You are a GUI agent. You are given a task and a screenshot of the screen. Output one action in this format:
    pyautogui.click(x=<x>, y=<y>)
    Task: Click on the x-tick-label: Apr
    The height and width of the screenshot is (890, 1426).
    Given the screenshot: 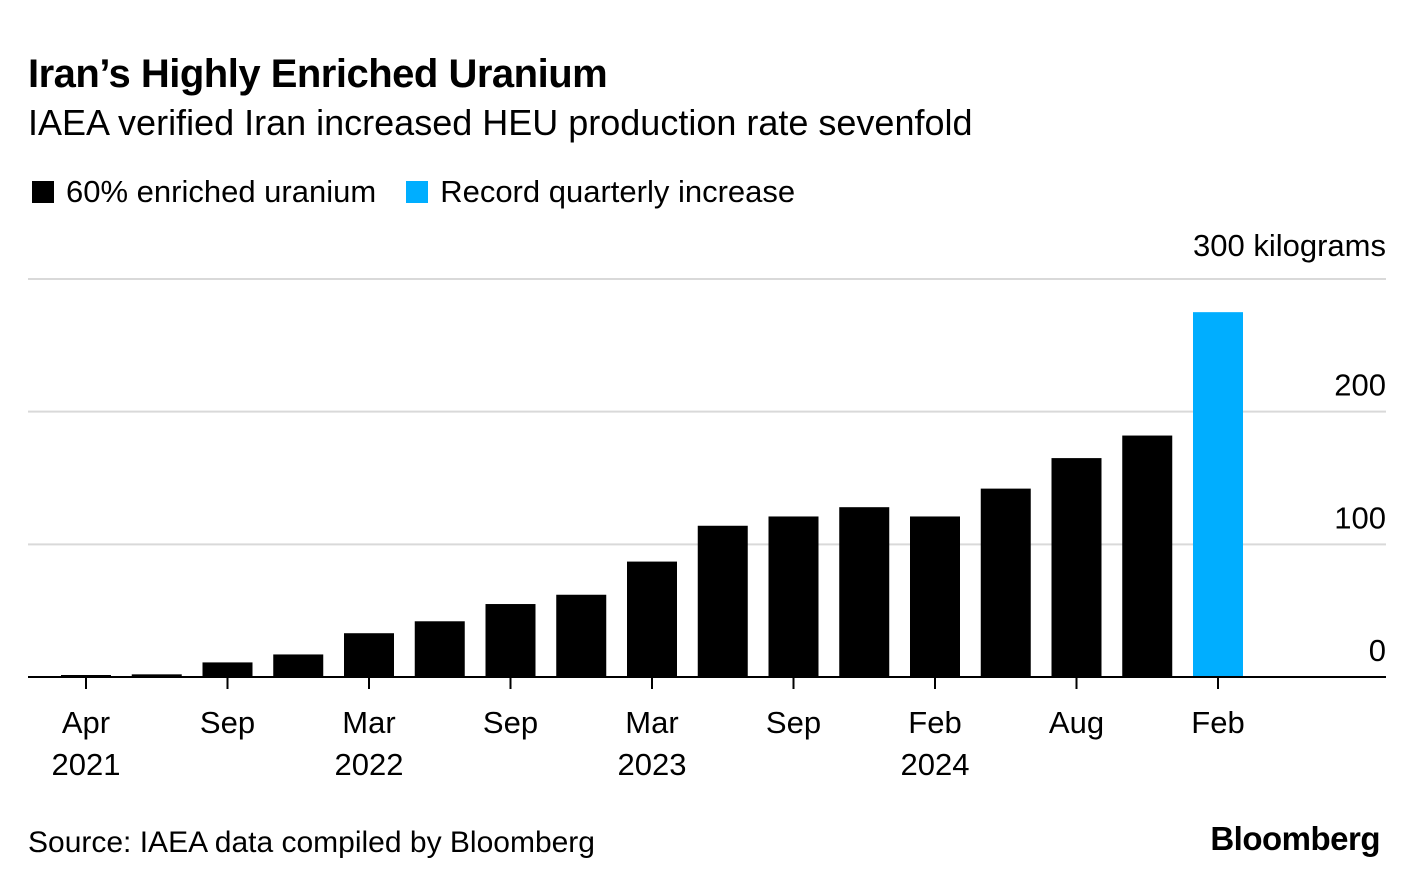 What is the action you would take?
    pyautogui.click(x=86, y=722)
    